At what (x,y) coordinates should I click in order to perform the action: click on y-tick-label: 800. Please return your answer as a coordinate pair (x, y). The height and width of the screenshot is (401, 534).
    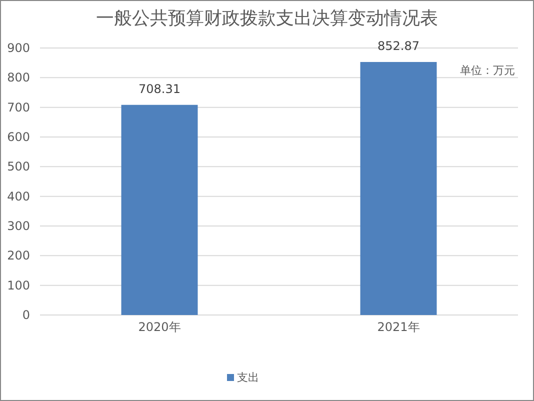
    Looking at the image, I should click on (18, 77).